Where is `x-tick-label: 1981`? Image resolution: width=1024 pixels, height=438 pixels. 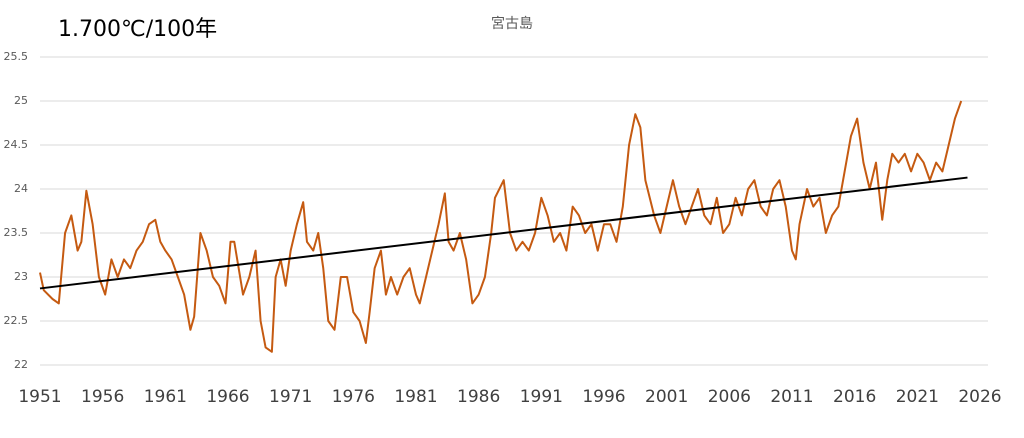 x-tick-label: 1981 is located at coordinates (415, 397).